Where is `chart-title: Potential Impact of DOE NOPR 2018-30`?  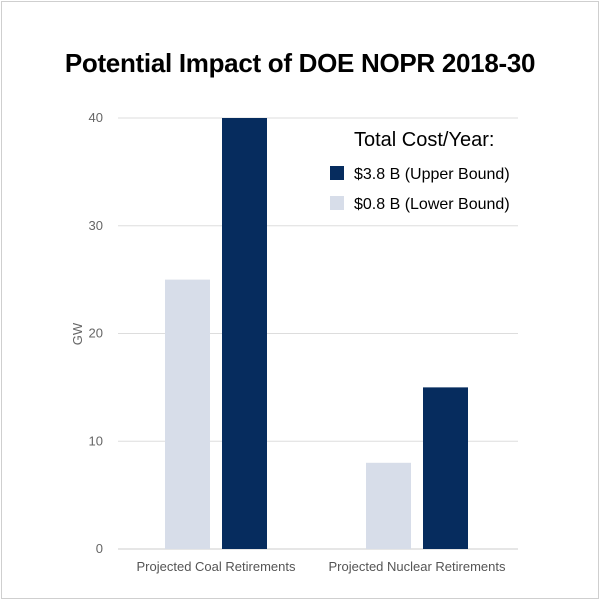
chart-title: Potential Impact of DOE NOPR 2018-30 is located at coordinates (300, 63).